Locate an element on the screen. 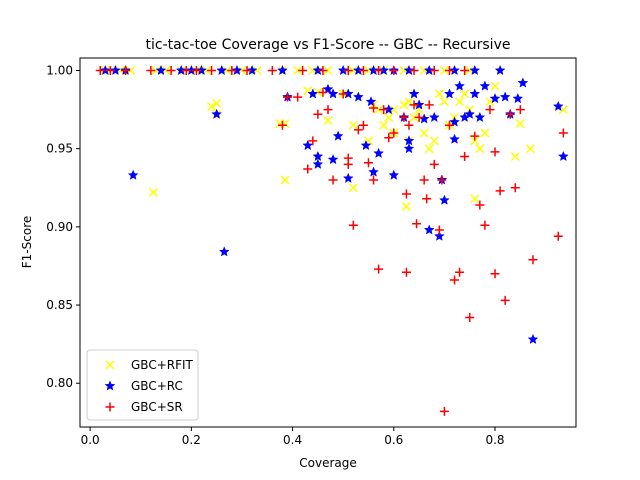 This screenshot has height=480, width=640. legend-marker-gbc-rfit is located at coordinates (110, 365).